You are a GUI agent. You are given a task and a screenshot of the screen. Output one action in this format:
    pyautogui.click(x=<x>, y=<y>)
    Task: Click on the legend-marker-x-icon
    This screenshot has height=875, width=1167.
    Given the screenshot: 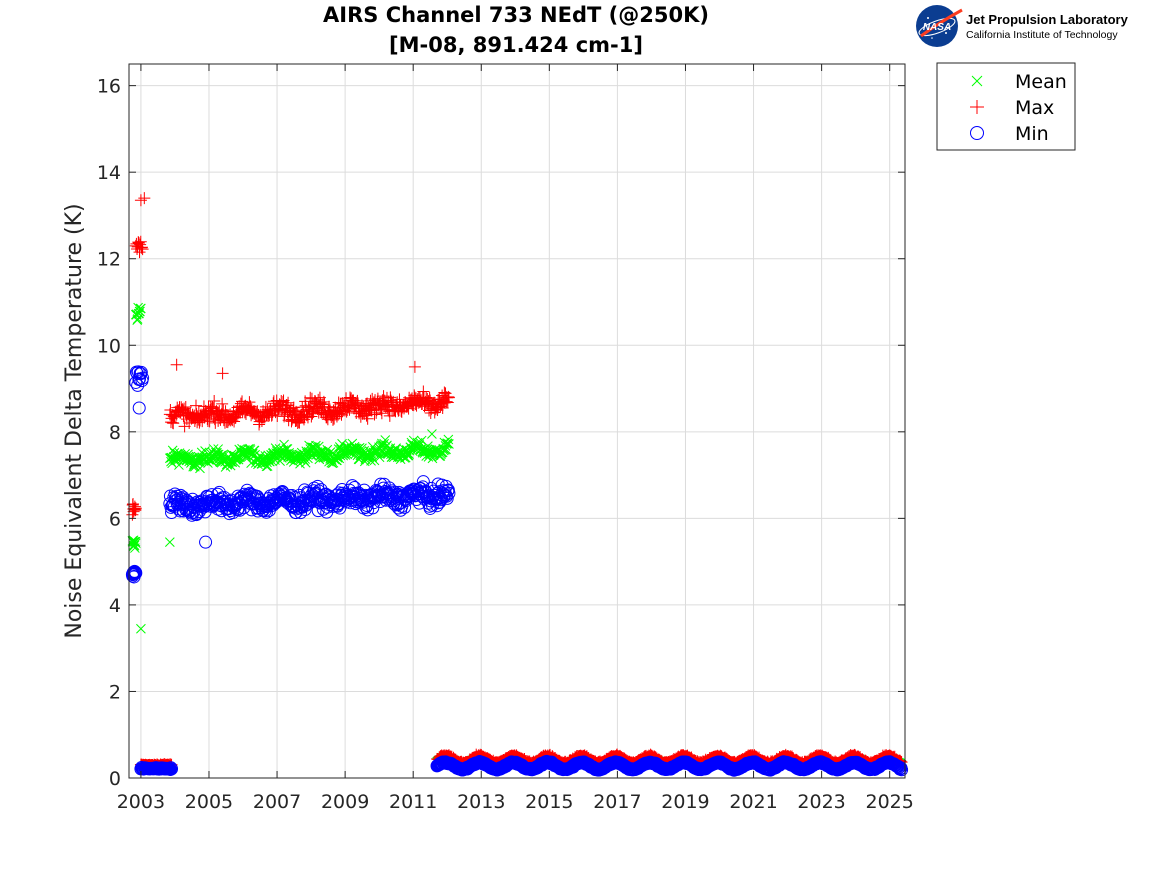 What is the action you would take?
    pyautogui.click(x=977, y=81)
    